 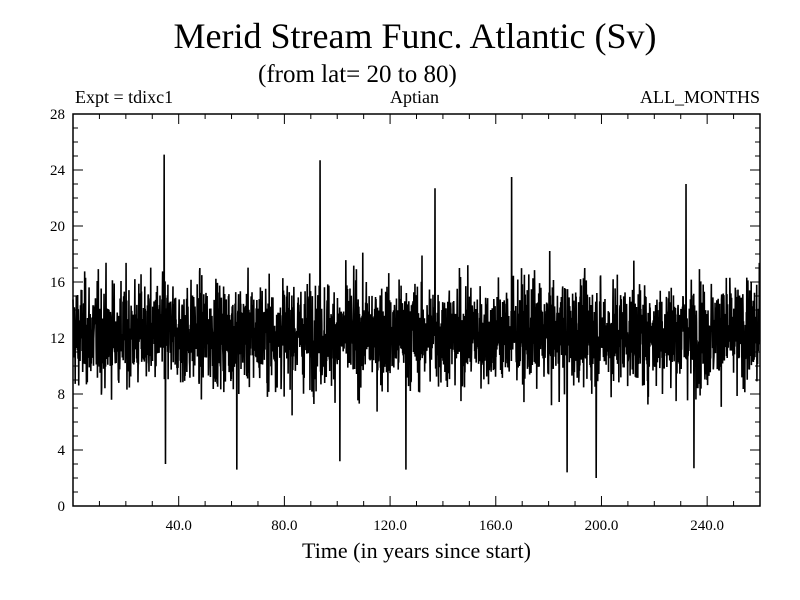 What do you see at coordinates (62, 451) in the screenshot?
I see `y-tick-label: 4` at bounding box center [62, 451].